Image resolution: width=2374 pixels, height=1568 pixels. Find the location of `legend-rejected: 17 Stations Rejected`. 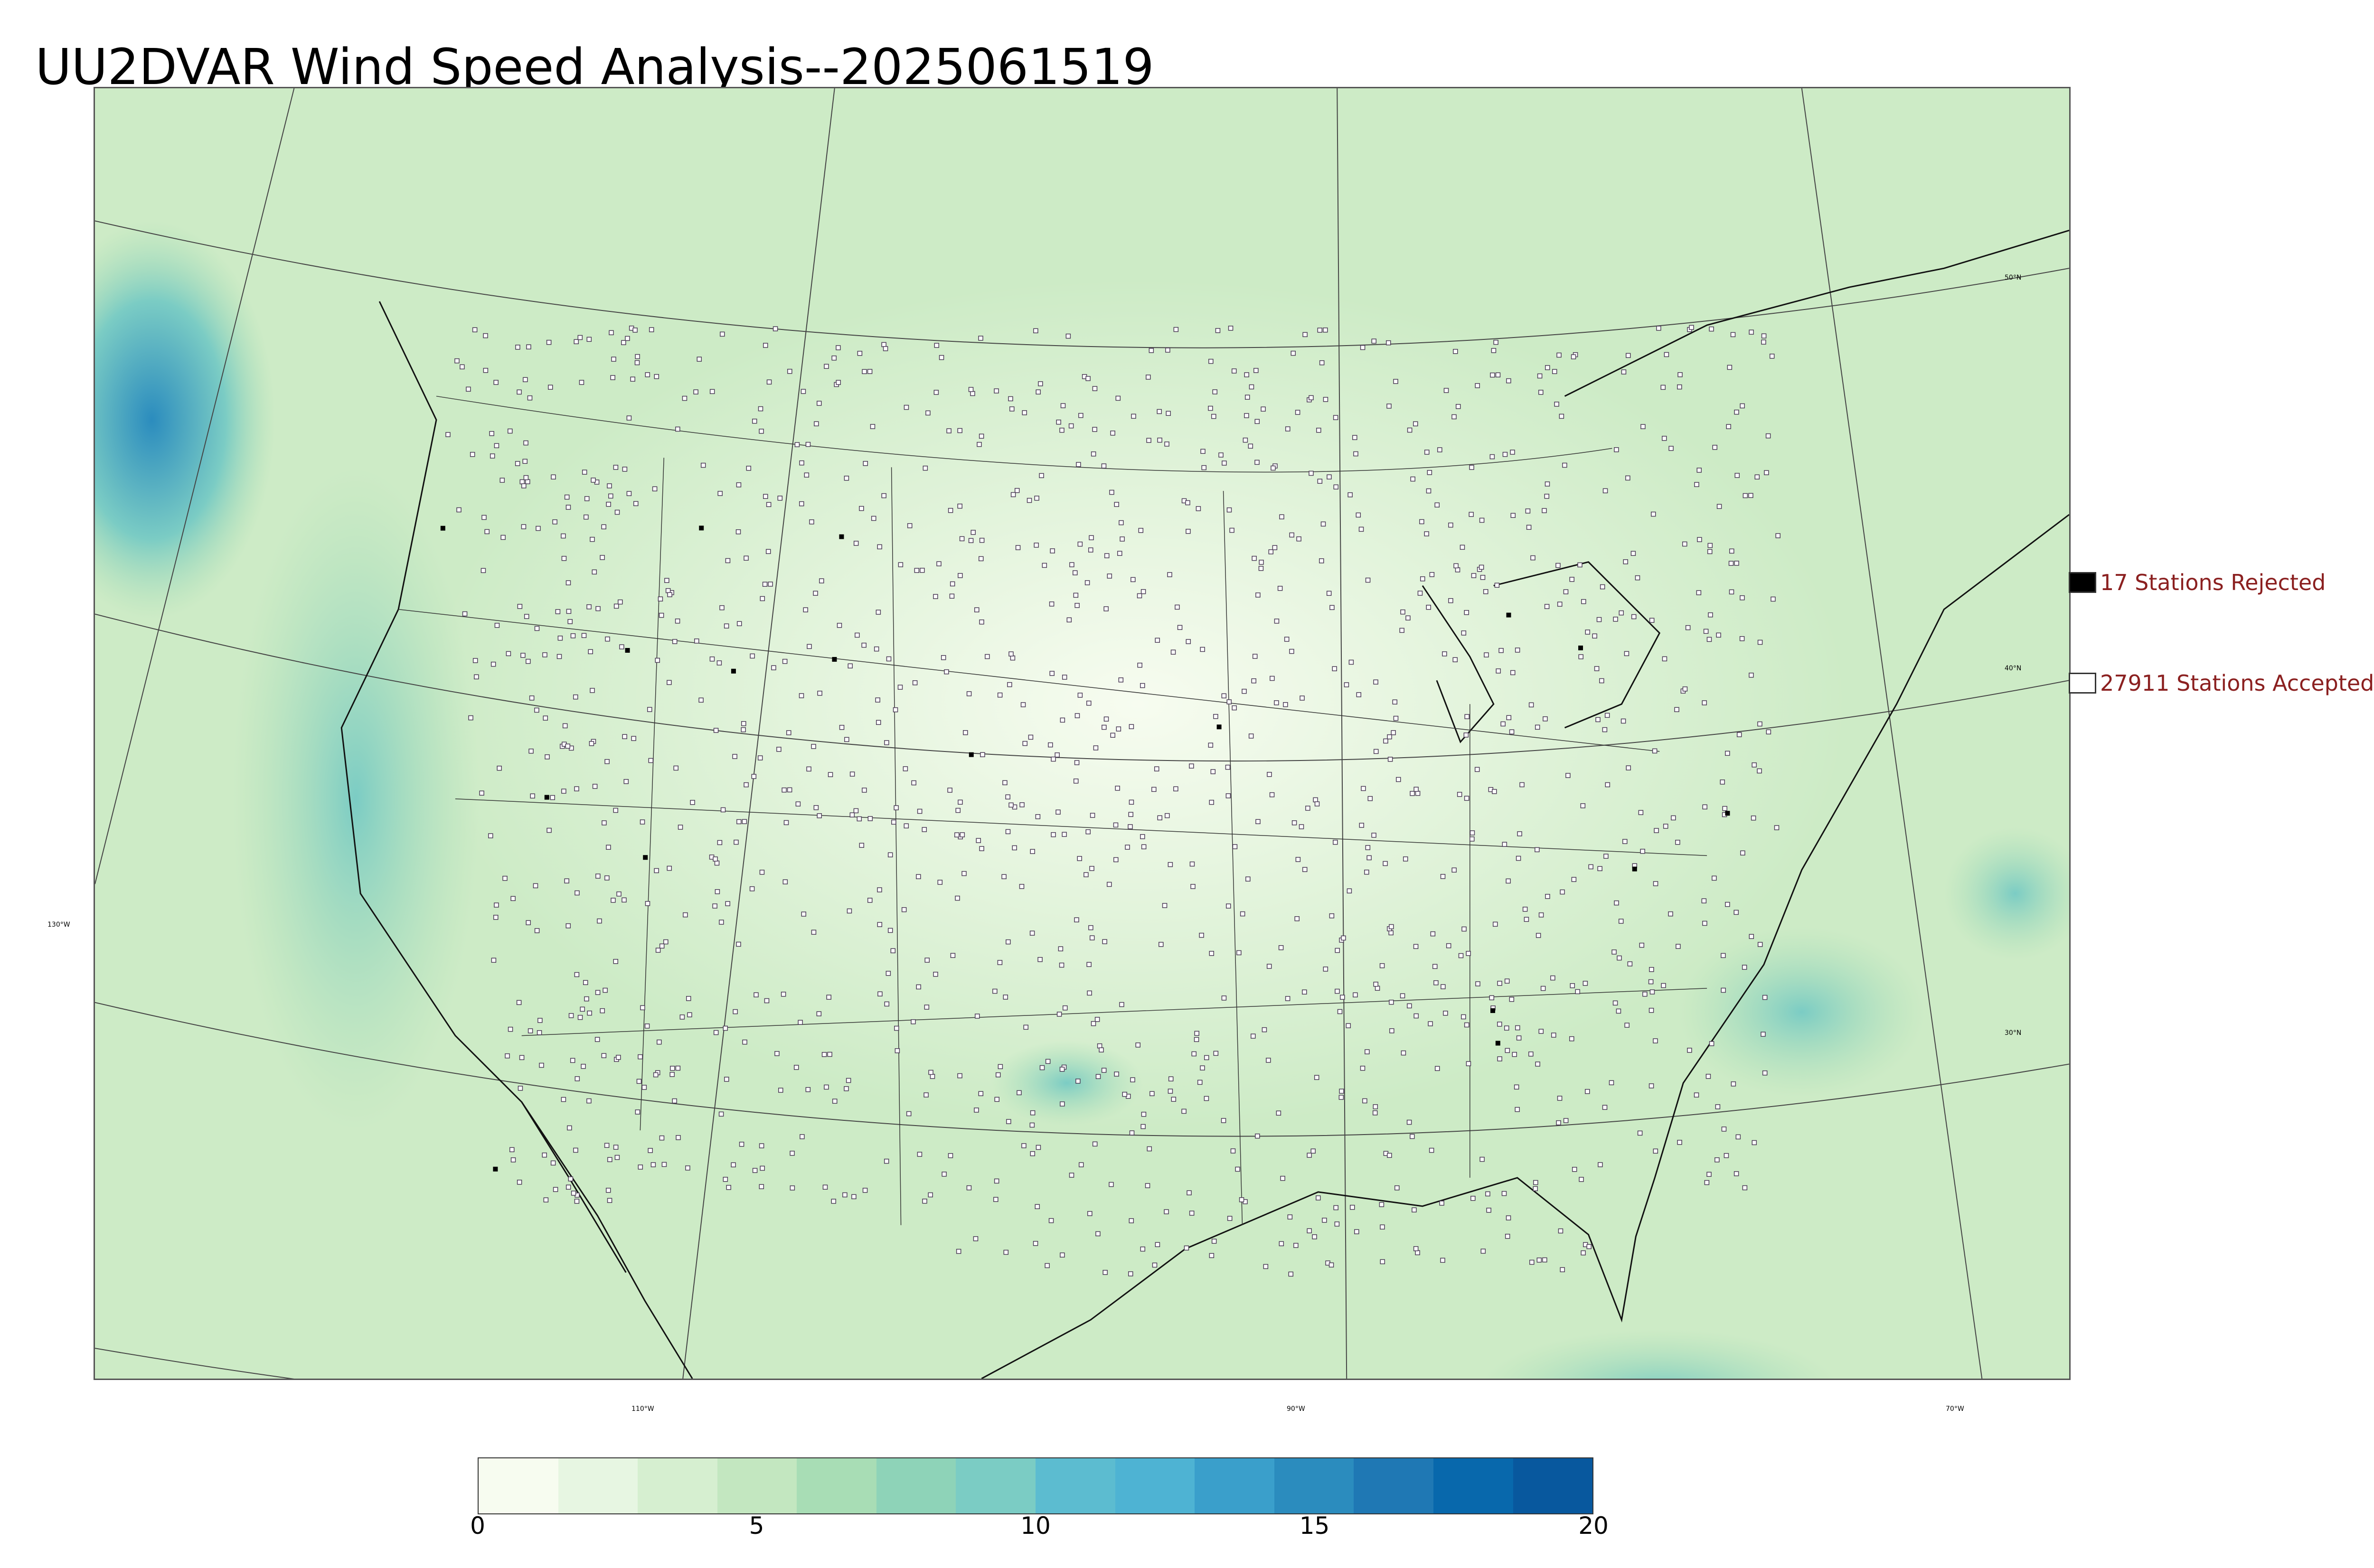

legend-rejected: 17 Stations Rejected is located at coordinates (2197, 583).